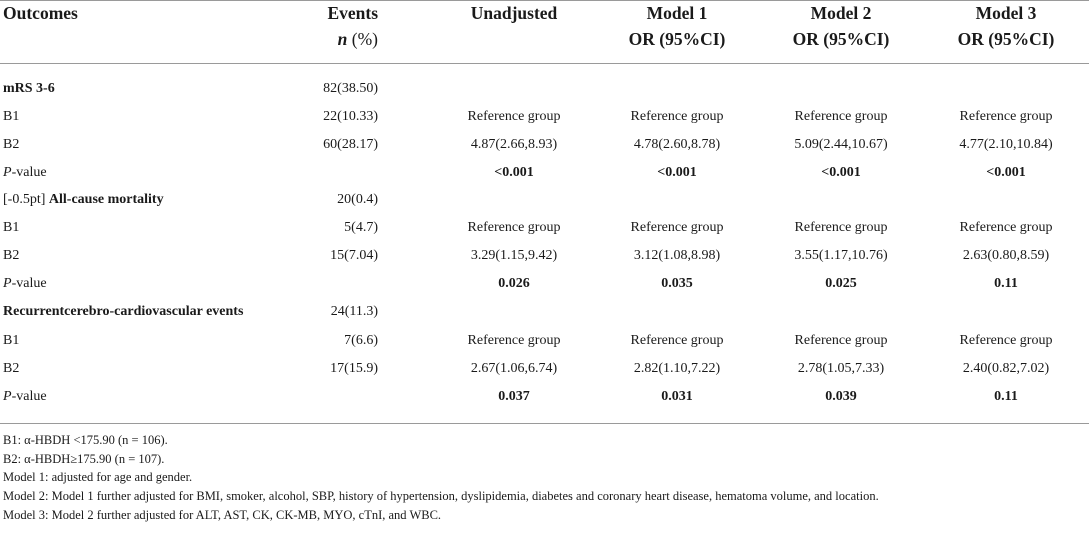 Image resolution: width=1089 pixels, height=533 pixels. Describe the element at coordinates (1006, 144) in the screenshot. I see `model3-cell: 4.77(2.10,10.84)` at that location.